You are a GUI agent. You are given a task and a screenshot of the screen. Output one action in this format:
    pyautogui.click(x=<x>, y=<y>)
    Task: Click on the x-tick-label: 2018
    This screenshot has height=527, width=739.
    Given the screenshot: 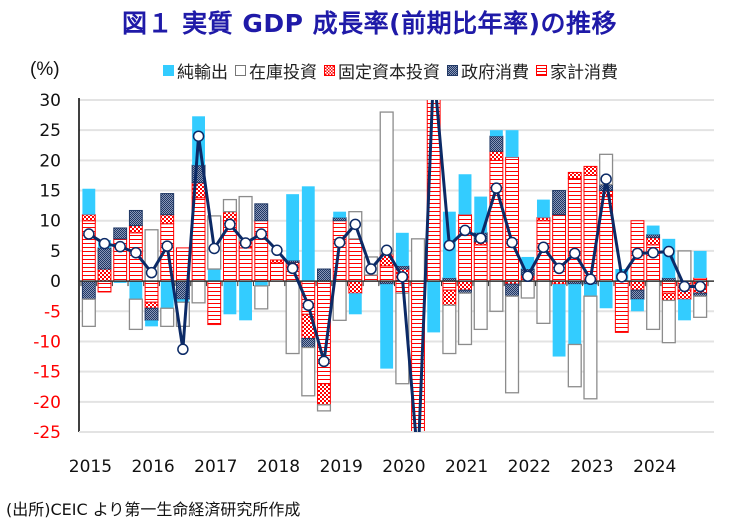 What is the action you would take?
    pyautogui.click(x=278, y=467)
    